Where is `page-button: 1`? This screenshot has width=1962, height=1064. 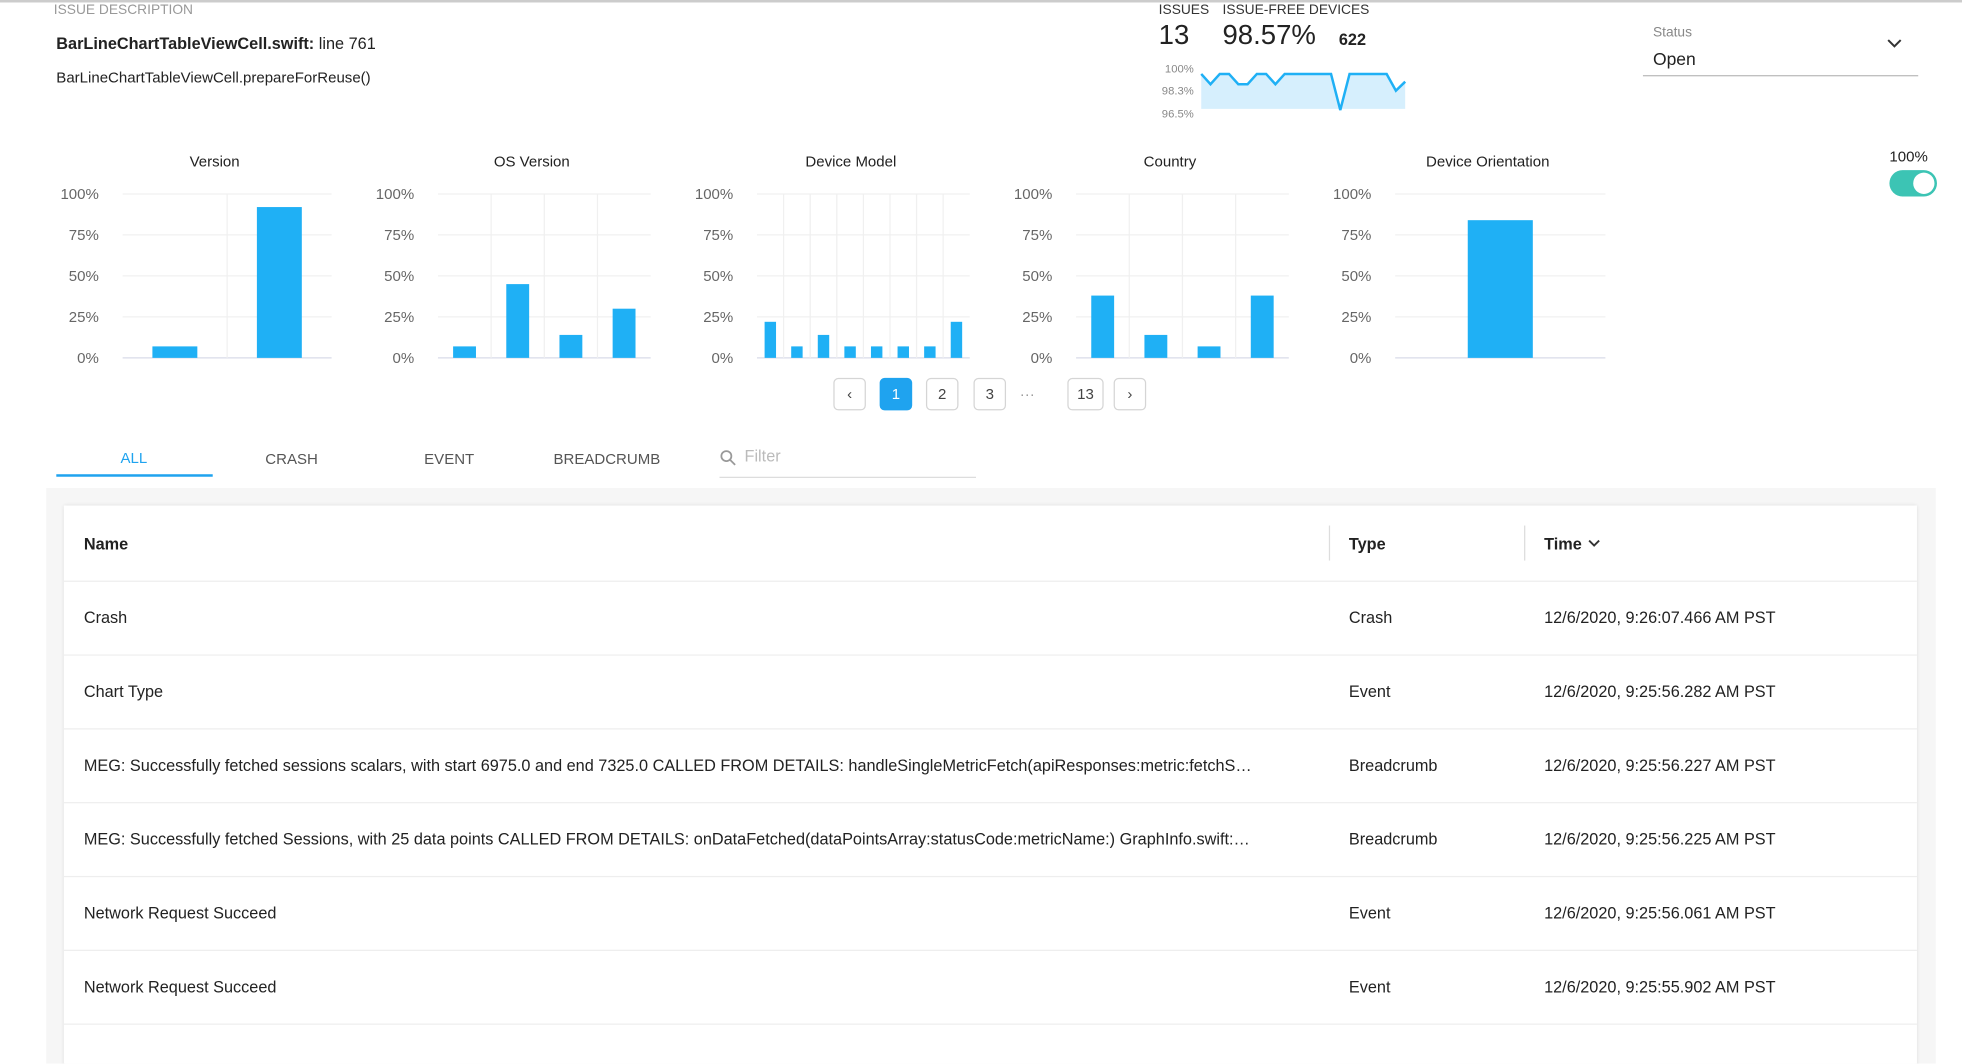
page-button: 1 is located at coordinates (896, 394).